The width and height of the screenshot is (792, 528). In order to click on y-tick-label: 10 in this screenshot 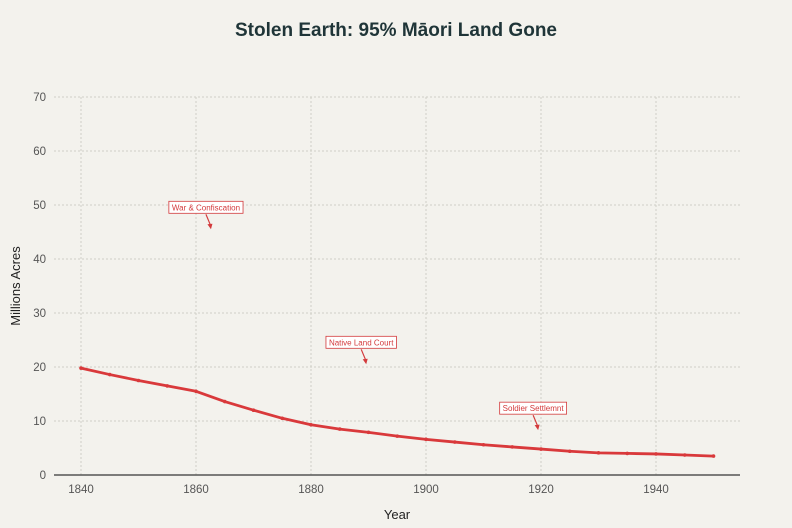, I will do `click(39, 422)`.